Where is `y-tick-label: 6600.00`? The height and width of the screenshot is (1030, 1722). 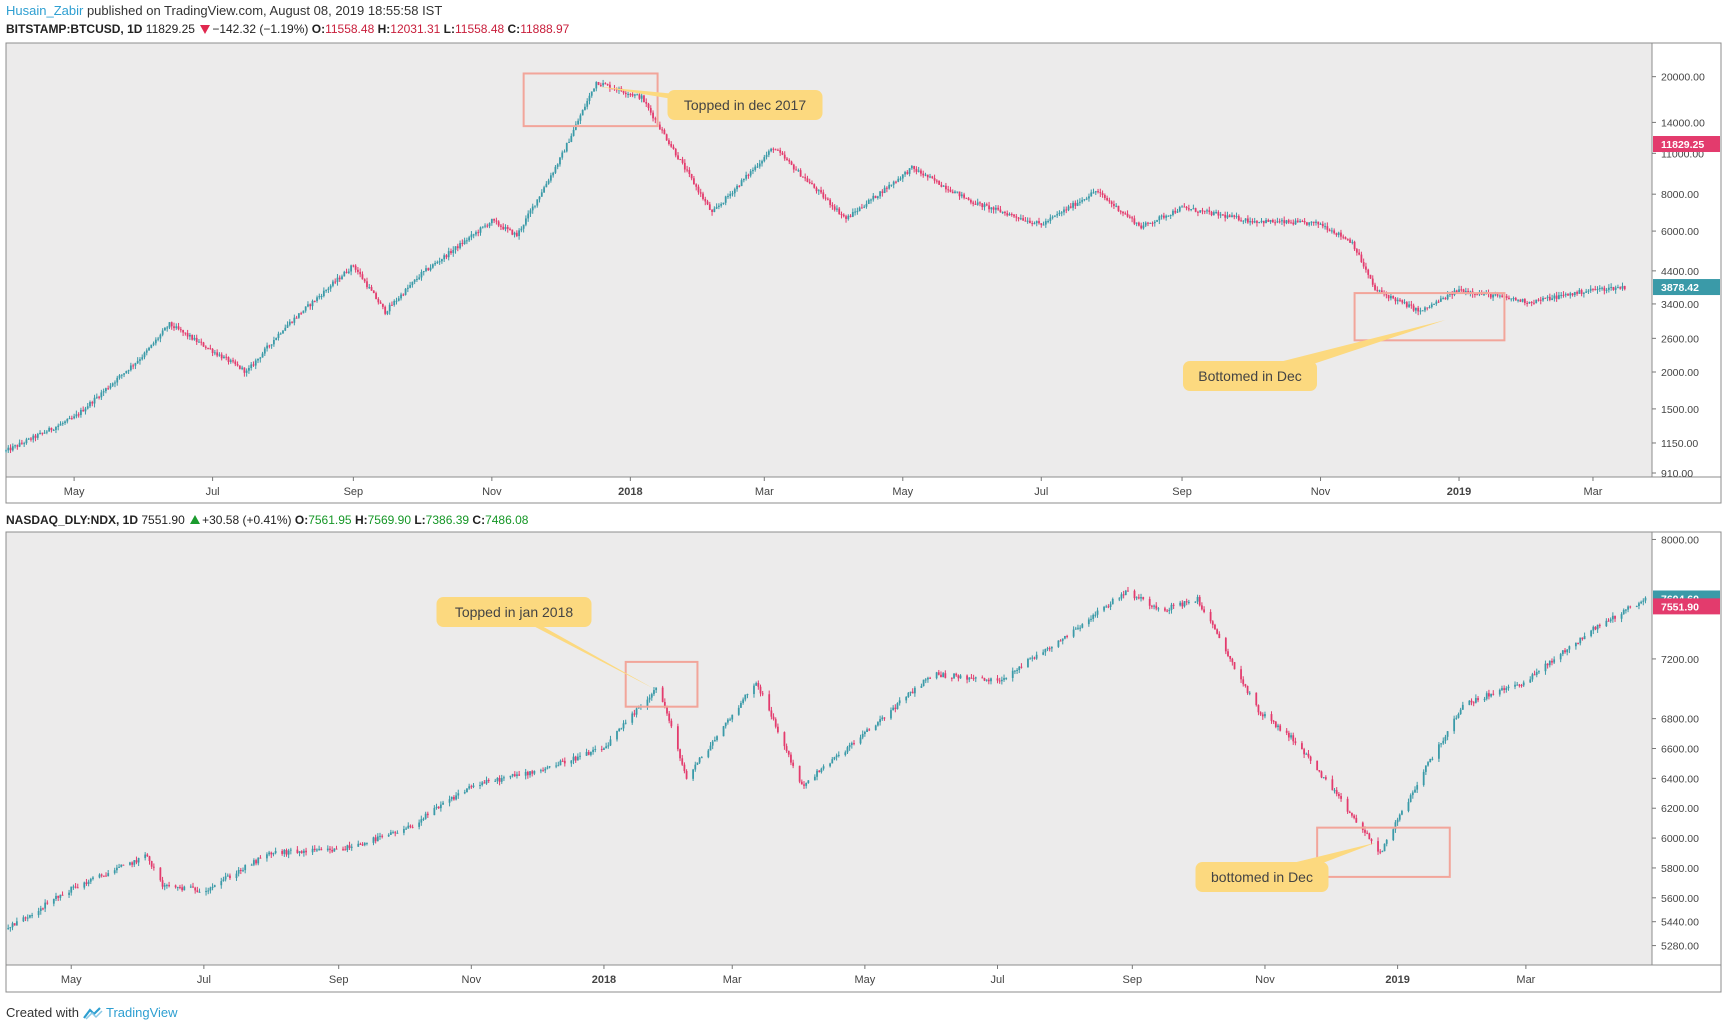 y-tick-label: 6600.00 is located at coordinates (1680, 750).